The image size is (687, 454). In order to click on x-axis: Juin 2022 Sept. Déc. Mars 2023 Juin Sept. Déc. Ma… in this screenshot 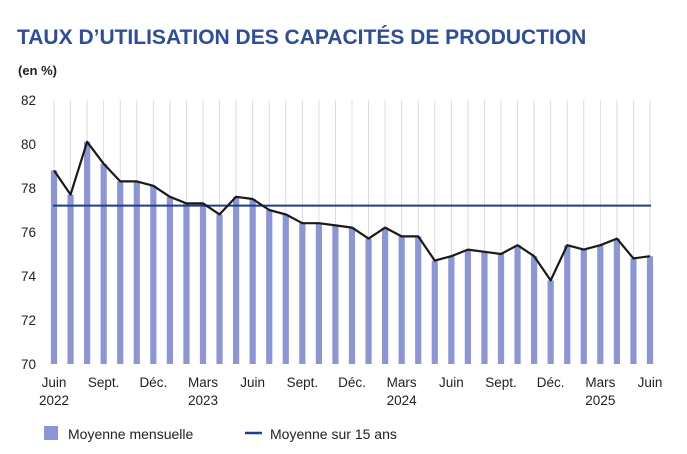, I will do `click(350, 391)`.